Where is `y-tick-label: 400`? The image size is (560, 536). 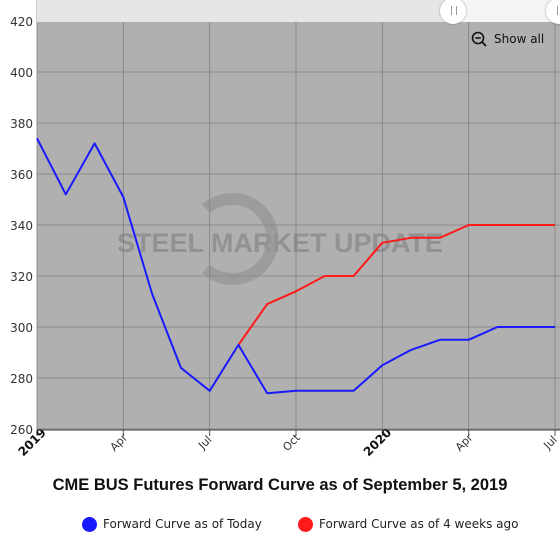
y-tick-label: 400 is located at coordinates (21, 73).